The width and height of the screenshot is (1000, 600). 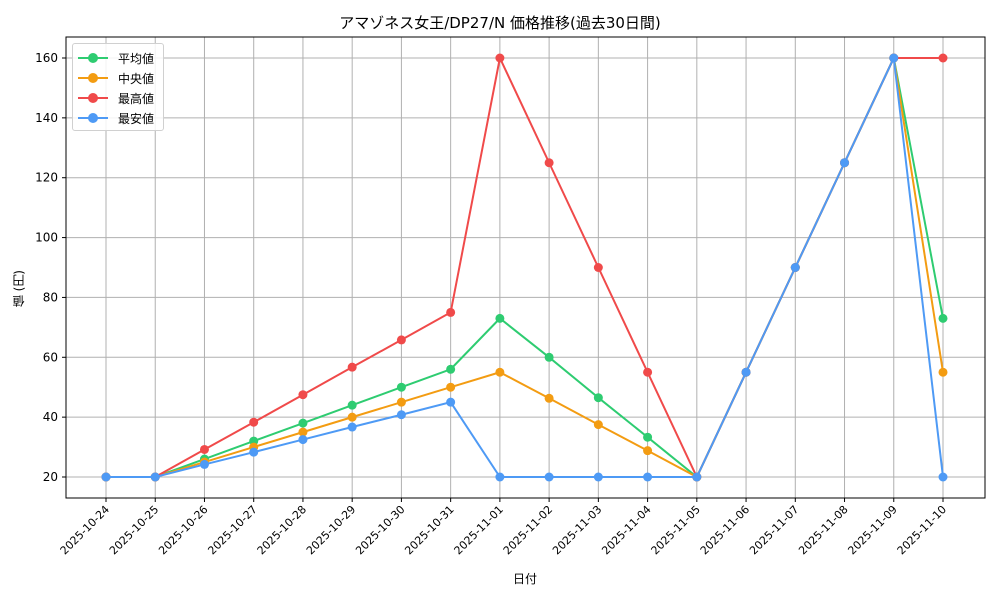 What do you see at coordinates (823, 530) in the screenshot?
I see `x-tick-label: 2025-11-08` at bounding box center [823, 530].